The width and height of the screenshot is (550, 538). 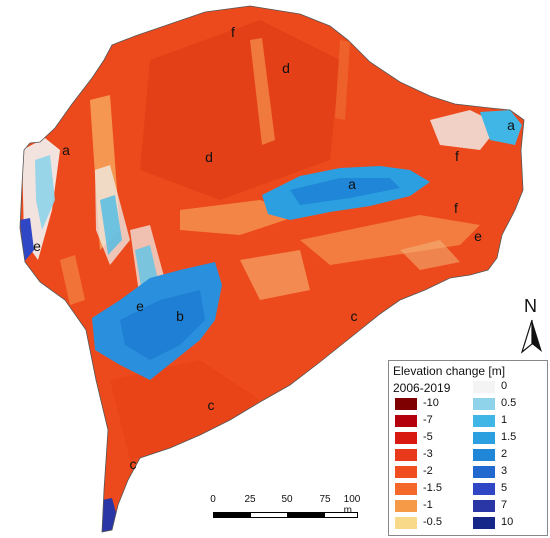 What do you see at coordinates (287, 499) in the screenshot?
I see `scale-tick-label: 50` at bounding box center [287, 499].